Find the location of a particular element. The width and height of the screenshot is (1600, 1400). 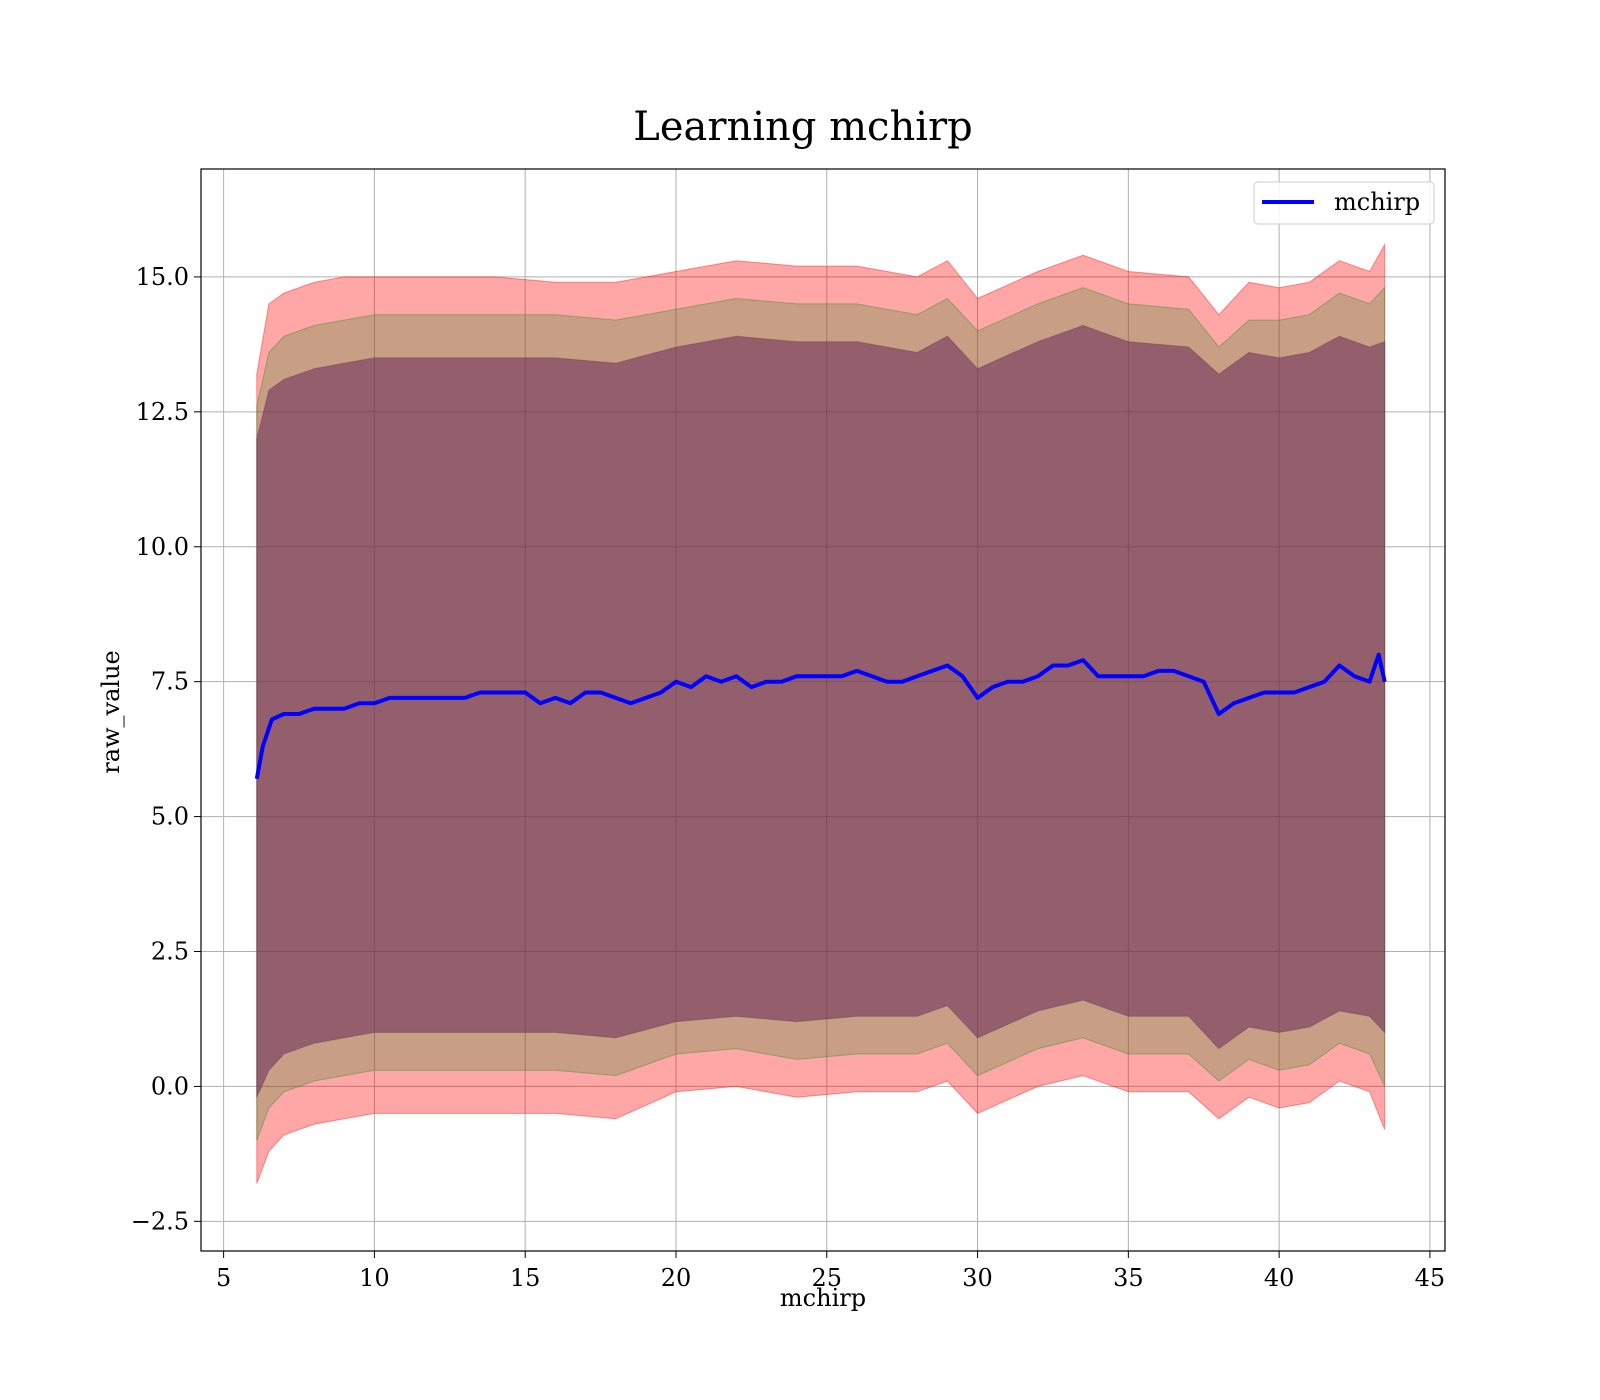

x-tick-label: 40 is located at coordinates (1279, 1278).